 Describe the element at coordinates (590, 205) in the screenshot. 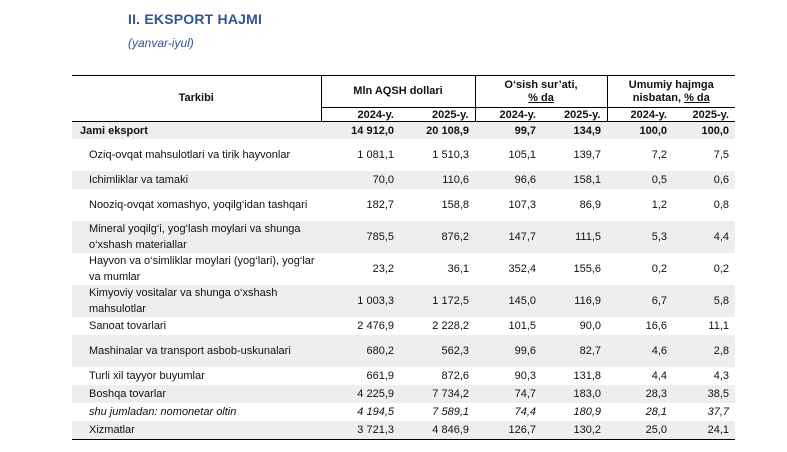

I see `cell-value: 86,9` at that location.